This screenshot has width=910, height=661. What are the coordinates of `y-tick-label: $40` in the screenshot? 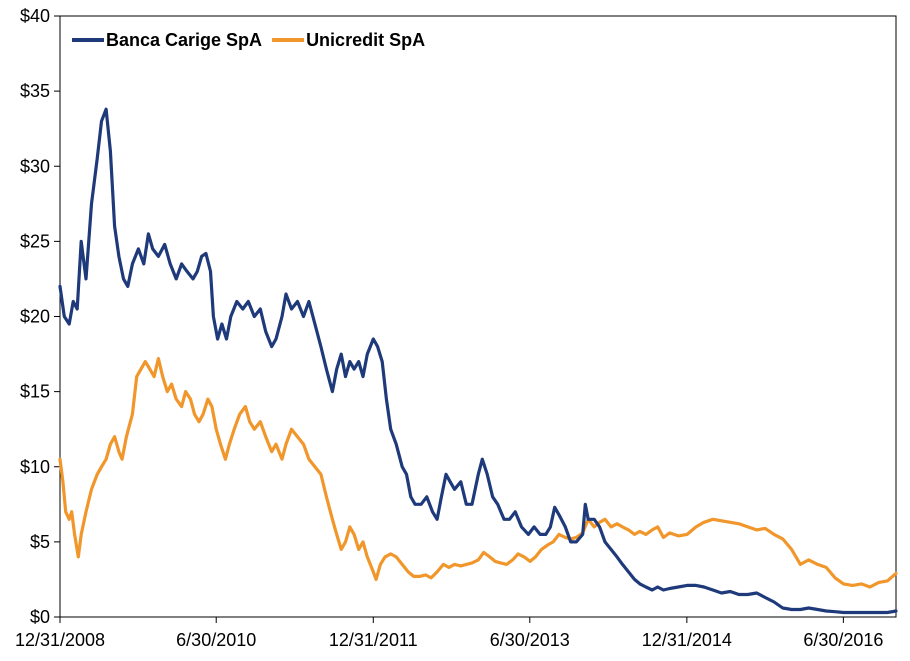 It's located at (35, 16).